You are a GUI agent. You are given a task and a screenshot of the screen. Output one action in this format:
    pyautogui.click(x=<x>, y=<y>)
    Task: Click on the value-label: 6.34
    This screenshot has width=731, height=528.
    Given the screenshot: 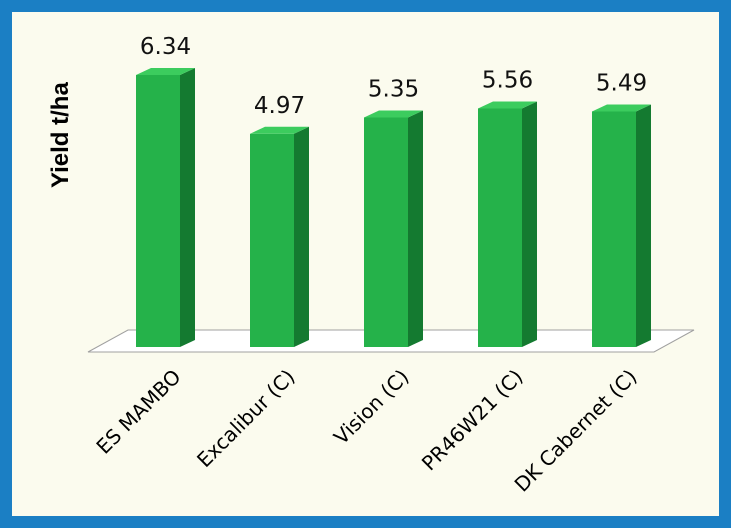 What is the action you would take?
    pyautogui.click(x=165, y=47)
    